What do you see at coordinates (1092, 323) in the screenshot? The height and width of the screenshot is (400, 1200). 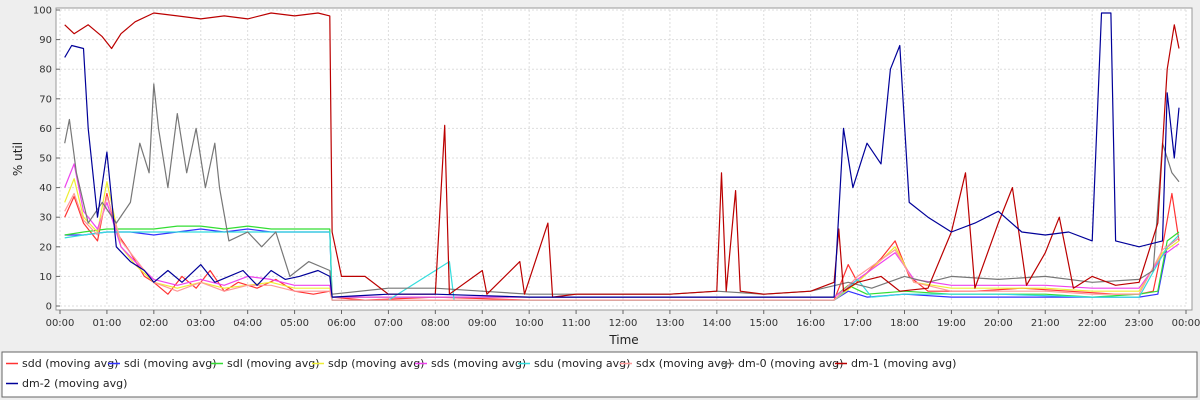 I see `x-tick-label: 22:00` at bounding box center [1092, 323].